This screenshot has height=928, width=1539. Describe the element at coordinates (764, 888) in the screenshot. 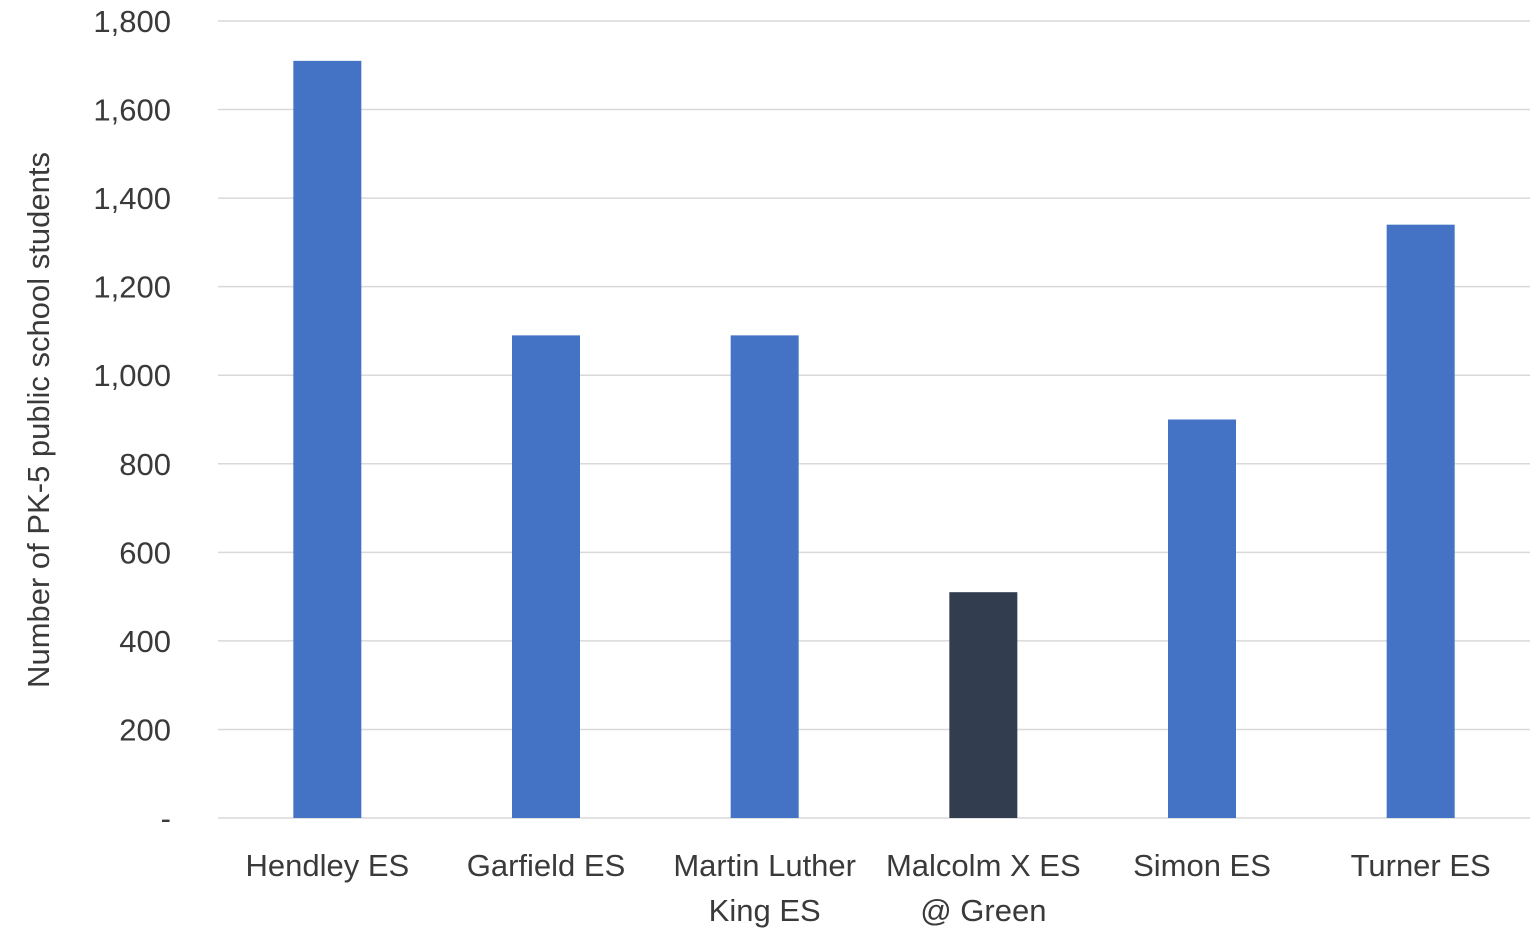

I see `x-category-label: Martin Luther King ES` at that location.